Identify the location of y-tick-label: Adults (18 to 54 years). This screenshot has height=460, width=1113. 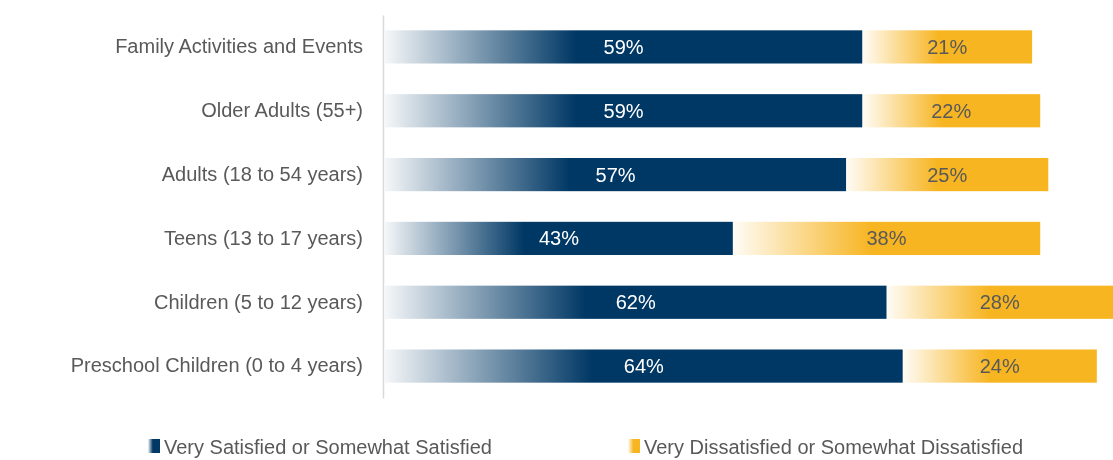
(262, 173).